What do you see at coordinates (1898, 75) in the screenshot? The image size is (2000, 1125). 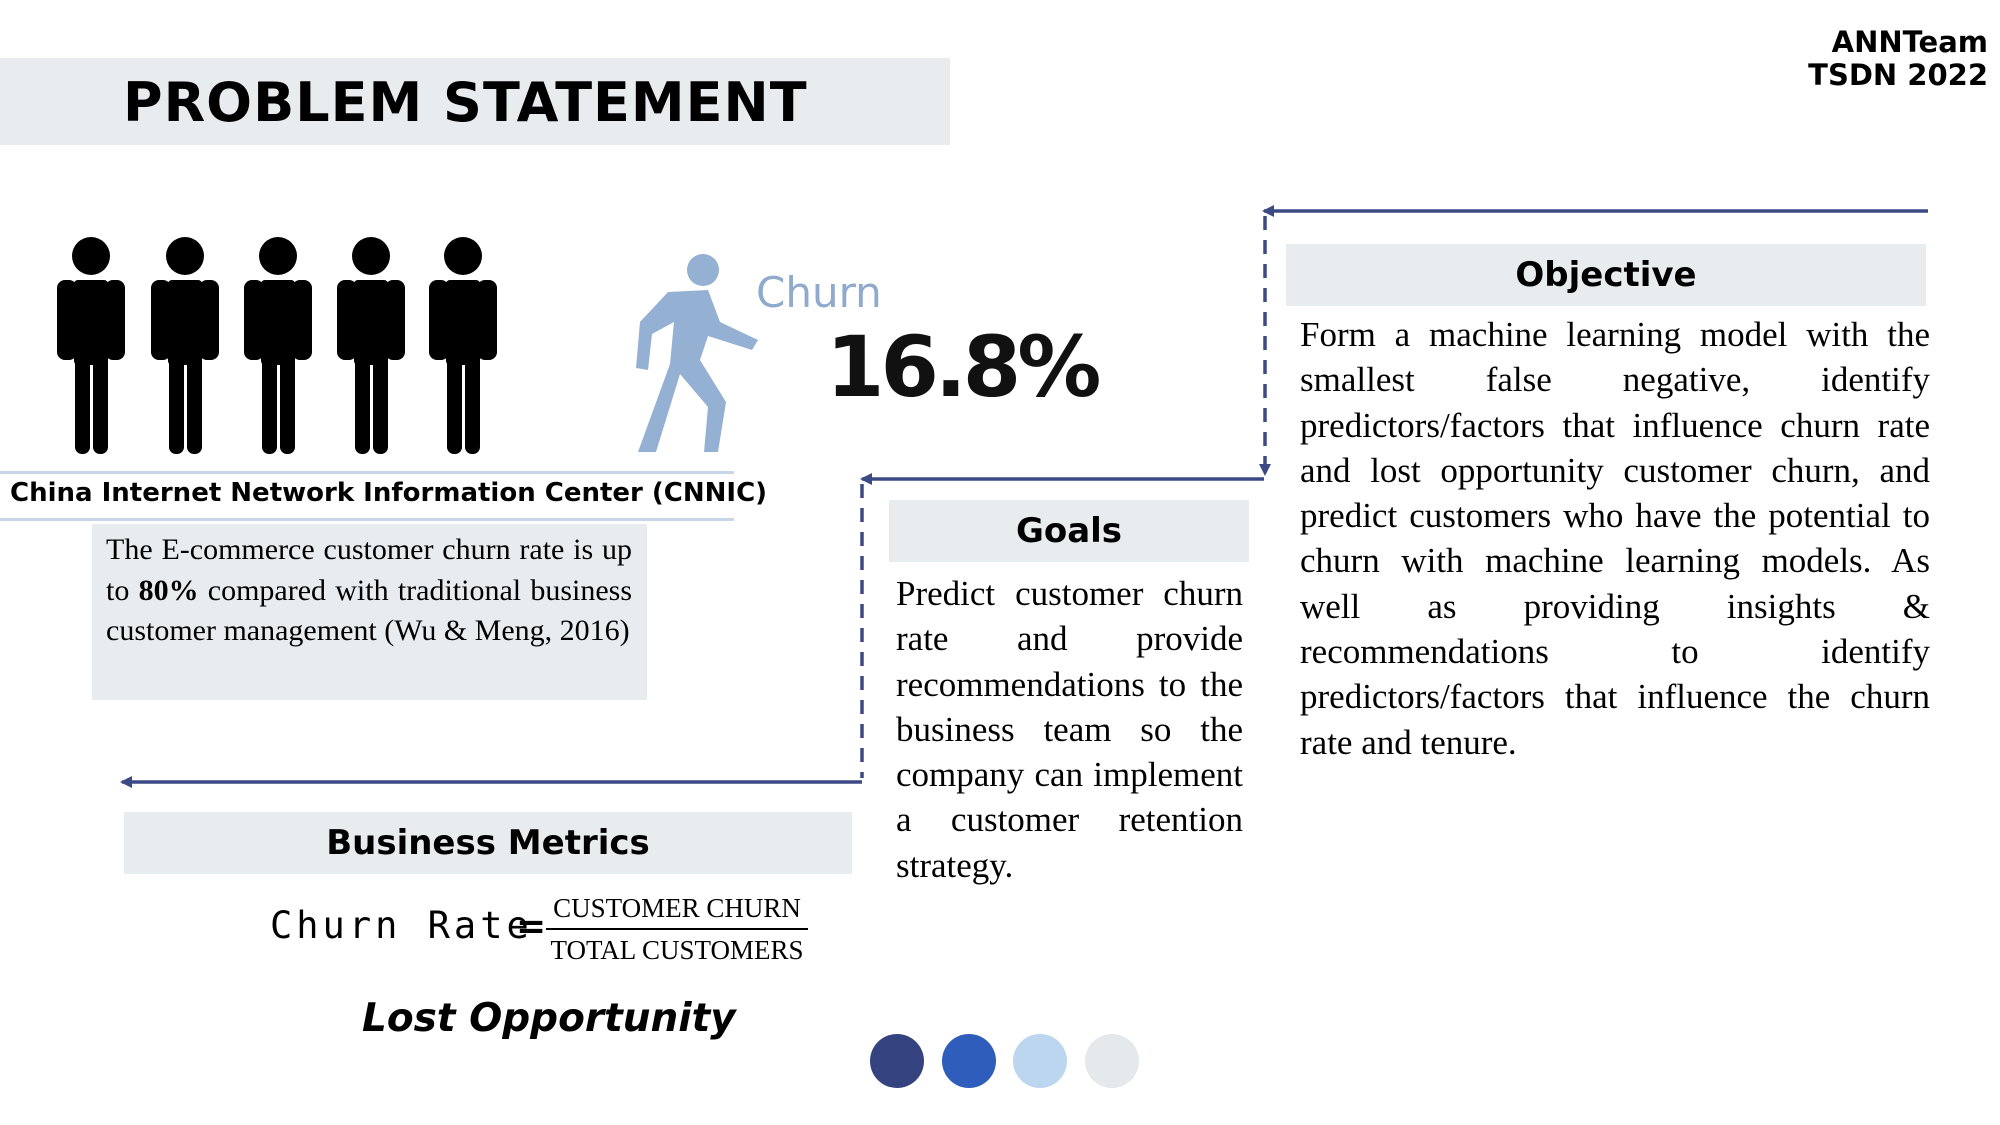 I see `event-name: TSDN 2022` at bounding box center [1898, 75].